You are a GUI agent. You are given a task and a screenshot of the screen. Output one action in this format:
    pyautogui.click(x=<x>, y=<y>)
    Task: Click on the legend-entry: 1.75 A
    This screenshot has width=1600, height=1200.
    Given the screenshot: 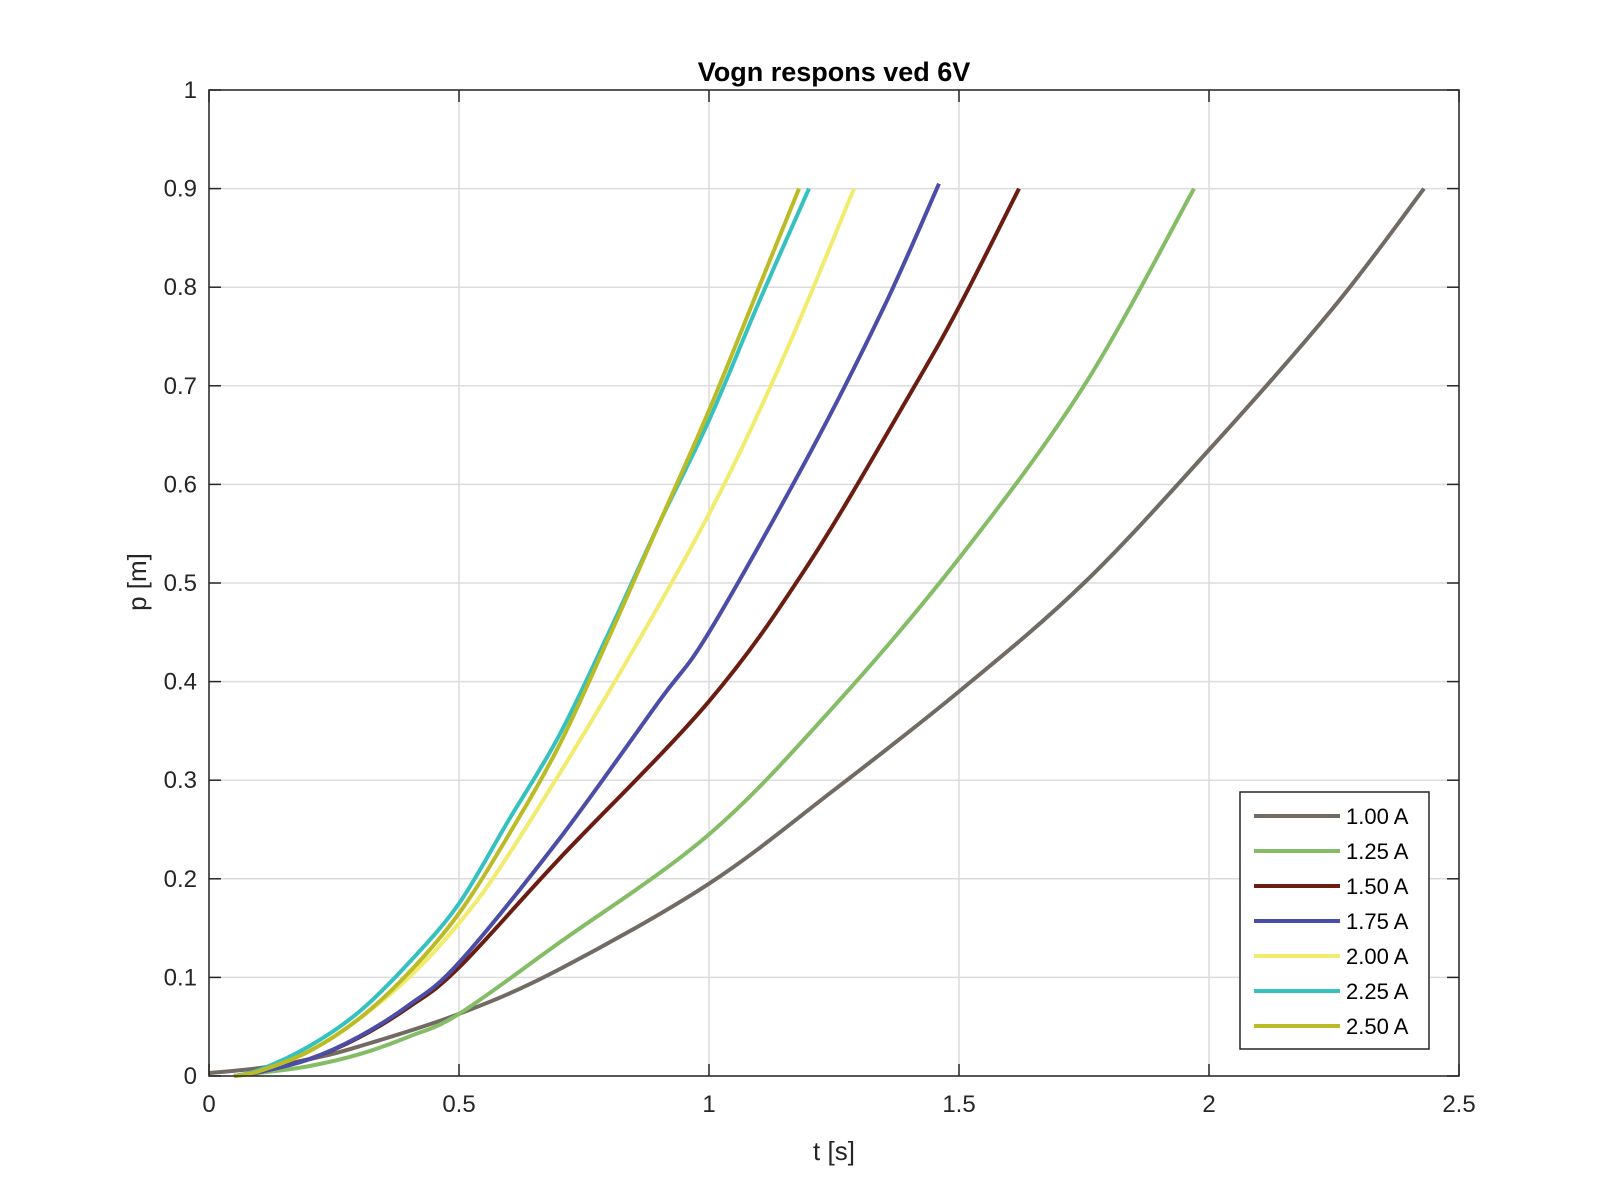 What is the action you would take?
    pyautogui.click(x=1377, y=921)
    